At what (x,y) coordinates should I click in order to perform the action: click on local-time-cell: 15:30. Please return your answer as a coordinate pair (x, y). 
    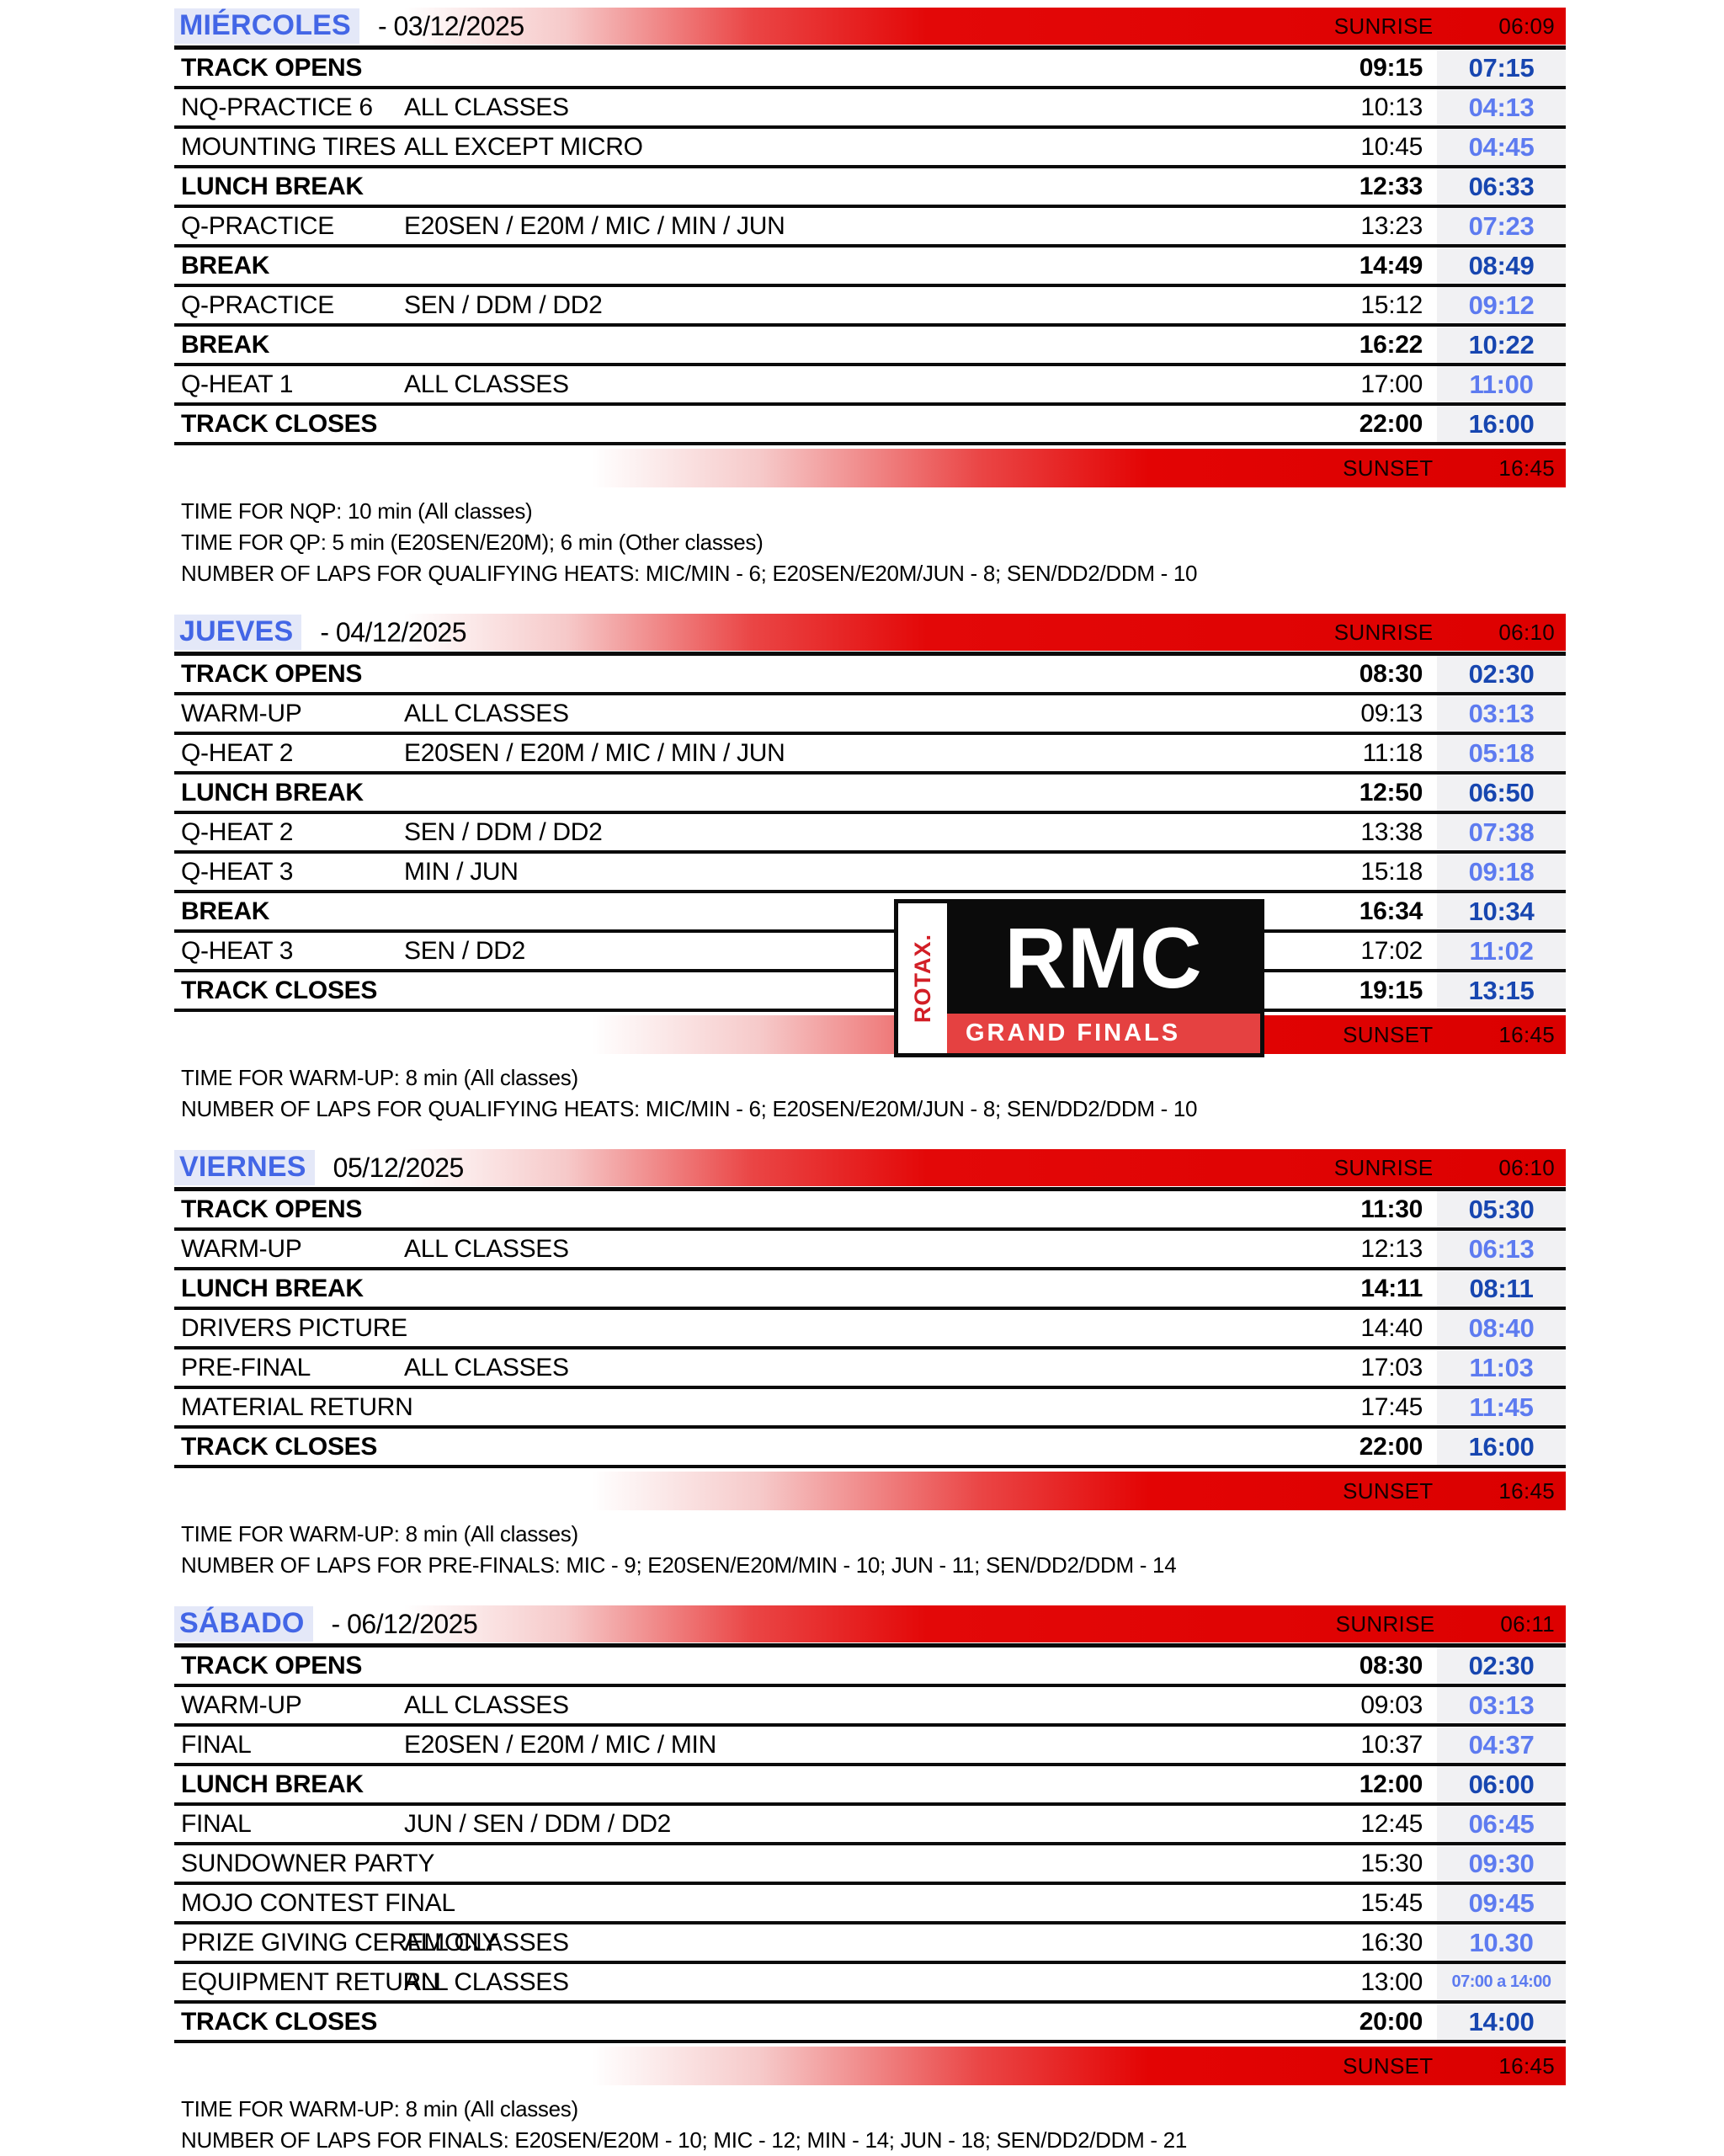
    Looking at the image, I should click on (1391, 1863).